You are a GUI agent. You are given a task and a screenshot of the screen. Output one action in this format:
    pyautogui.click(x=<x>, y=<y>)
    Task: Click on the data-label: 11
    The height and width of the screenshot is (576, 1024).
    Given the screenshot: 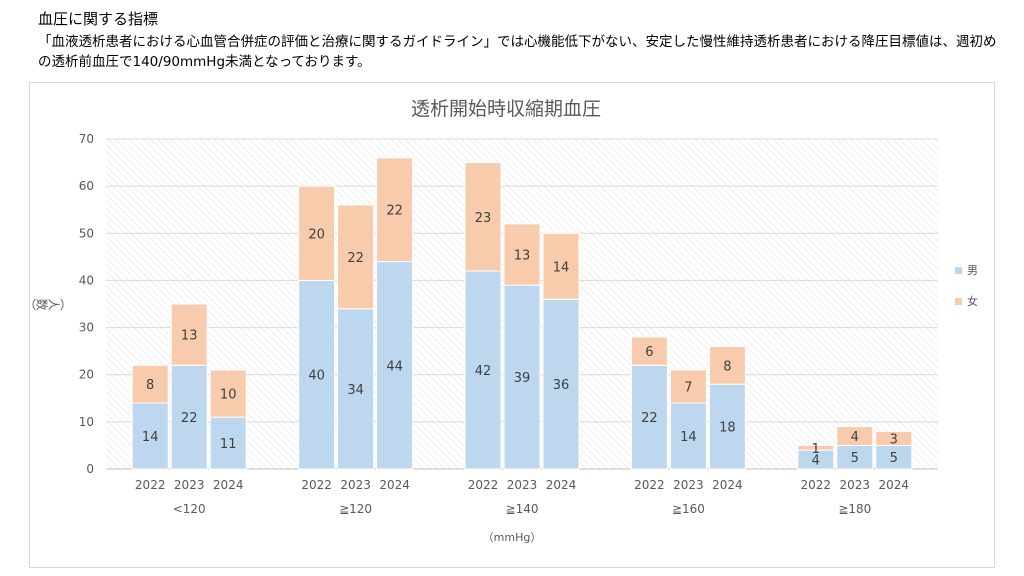 What is the action you would take?
    pyautogui.click(x=228, y=444)
    